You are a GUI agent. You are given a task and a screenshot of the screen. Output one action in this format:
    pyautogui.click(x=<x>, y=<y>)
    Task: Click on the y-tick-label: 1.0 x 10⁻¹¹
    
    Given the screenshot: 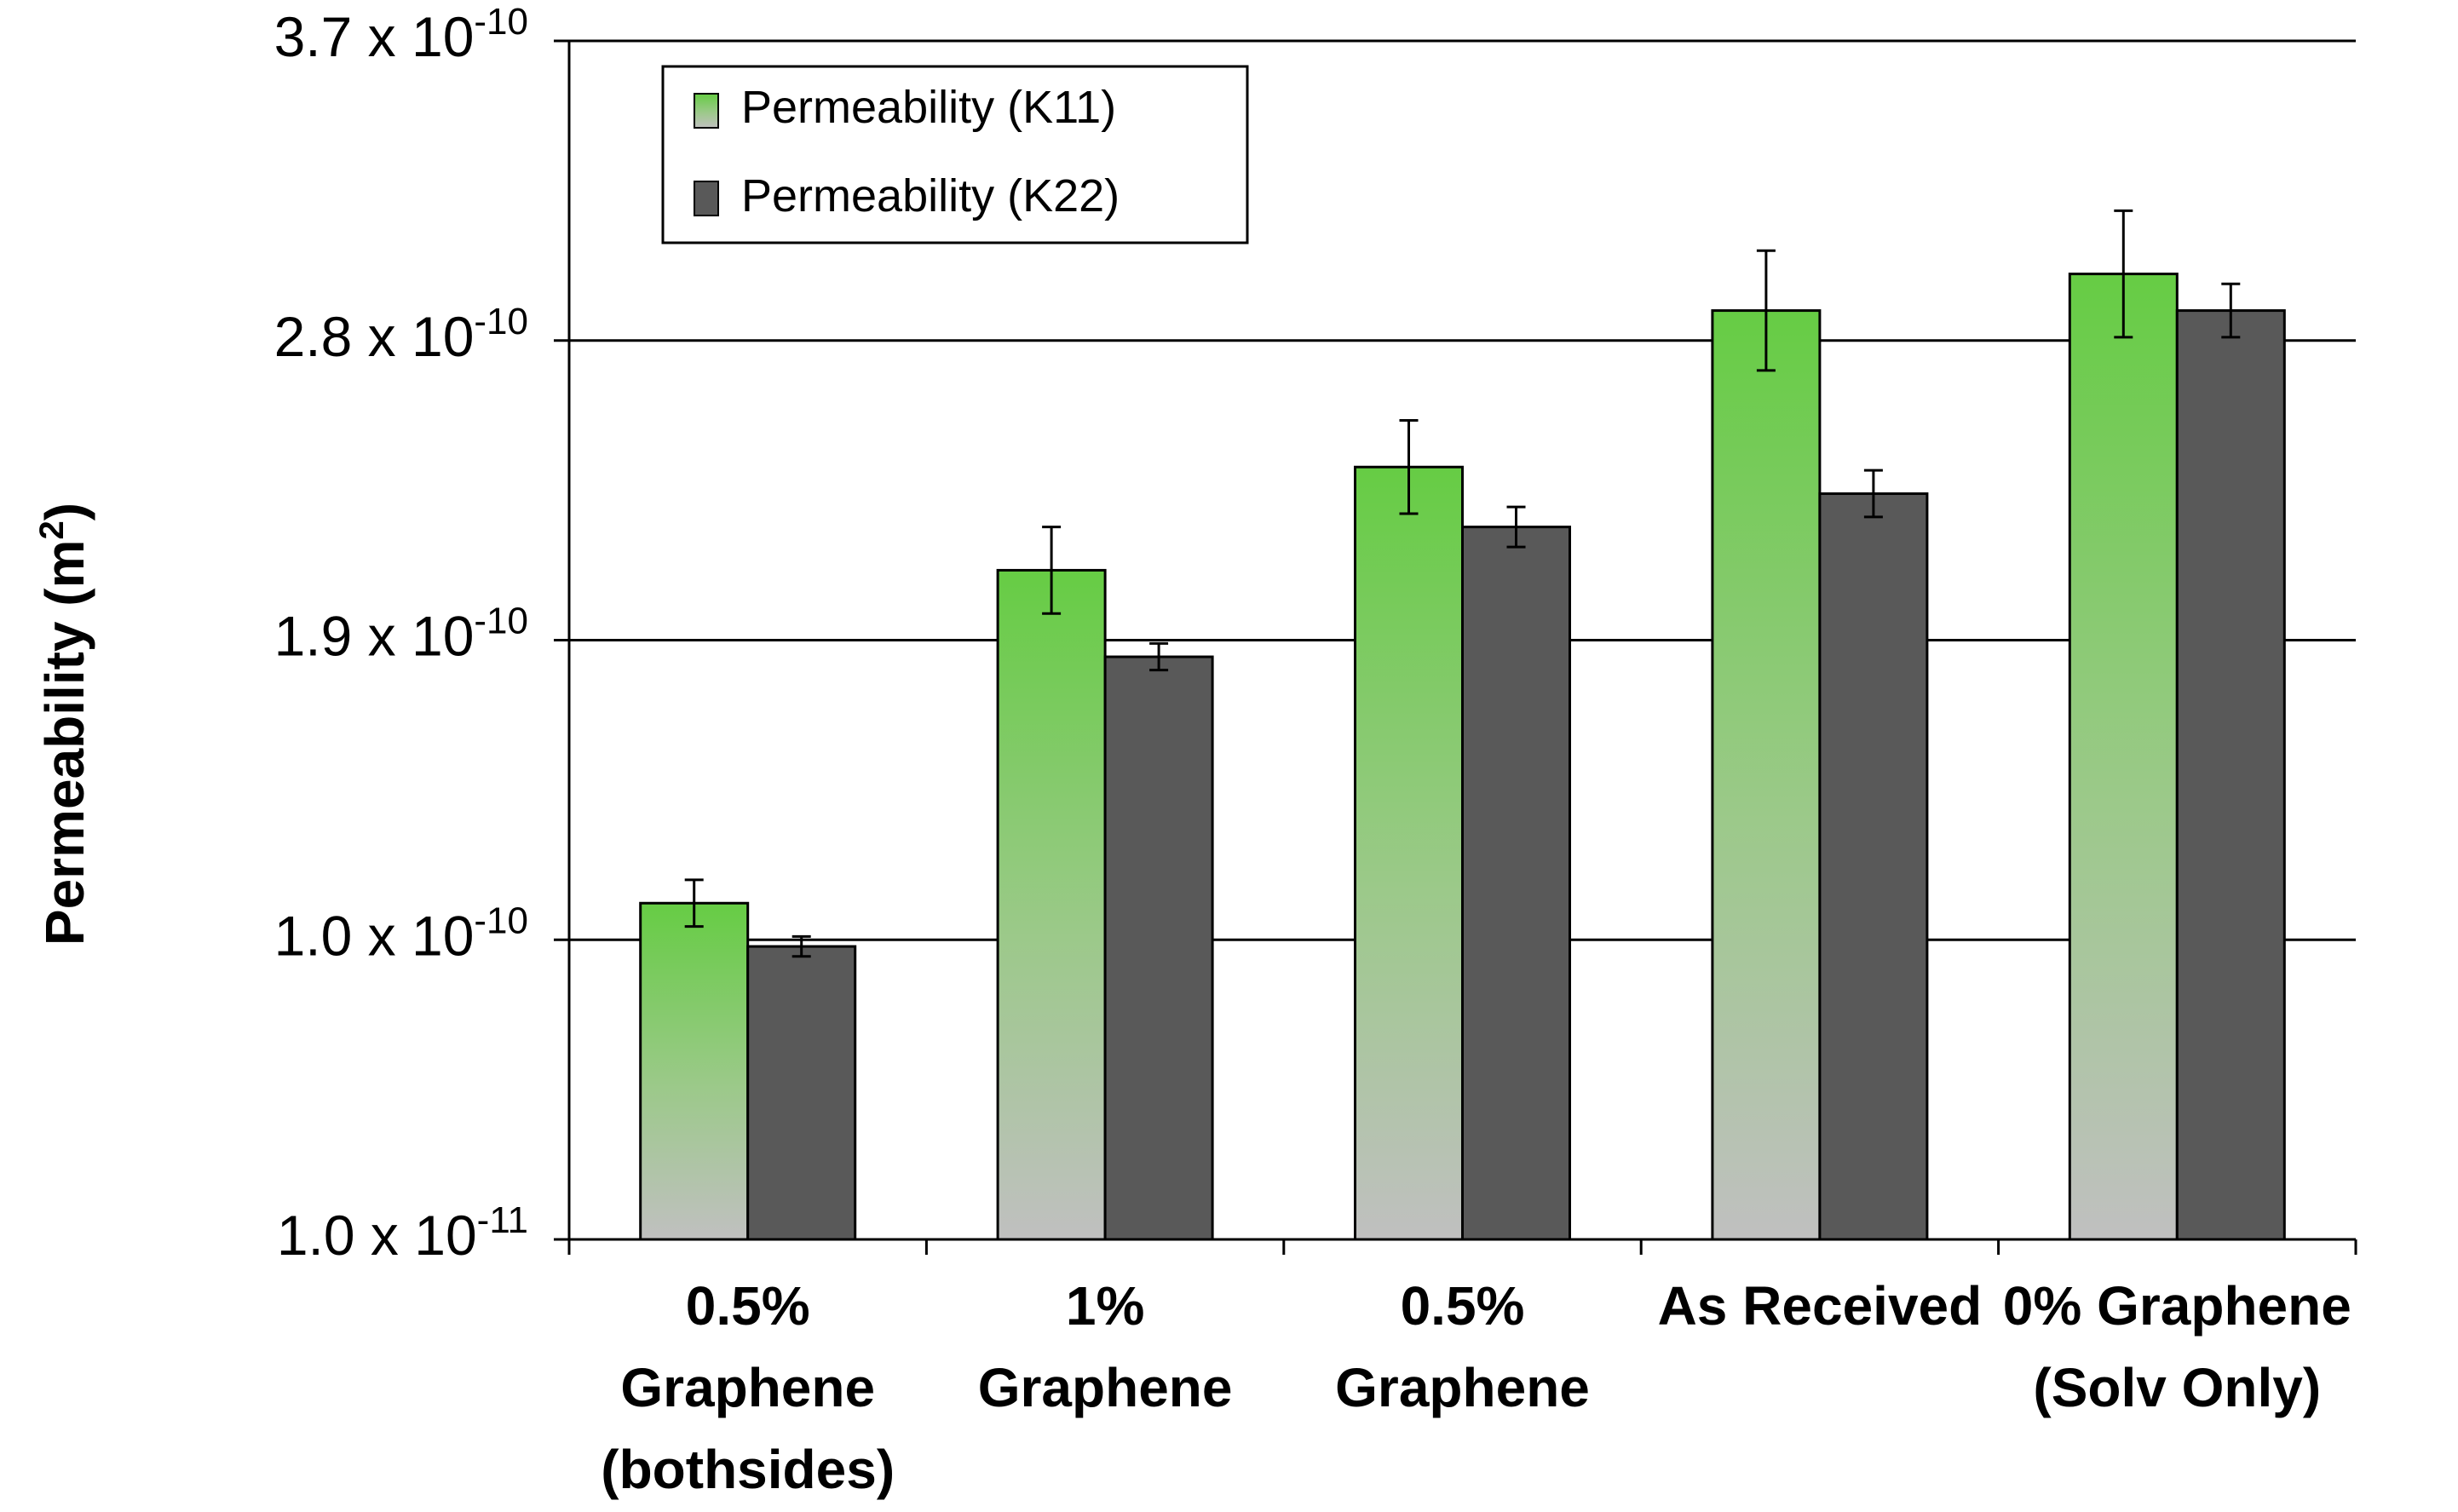 What is the action you would take?
    pyautogui.click(x=402, y=1233)
    